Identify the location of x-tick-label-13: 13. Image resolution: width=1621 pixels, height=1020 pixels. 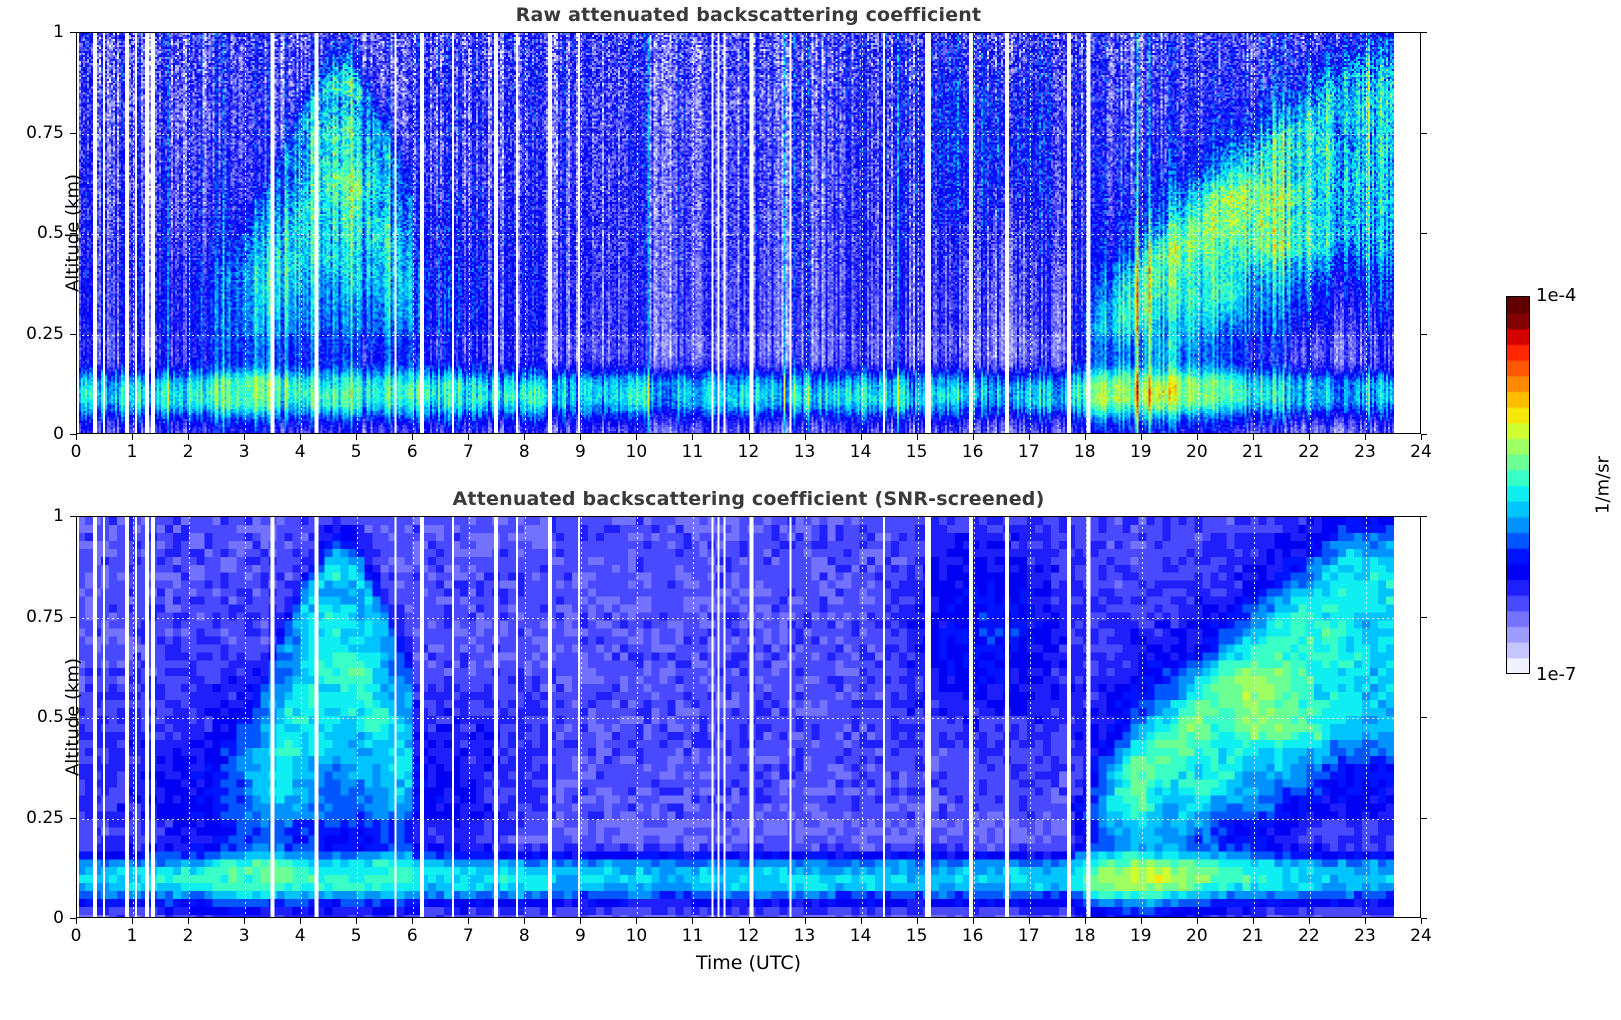
(804, 936).